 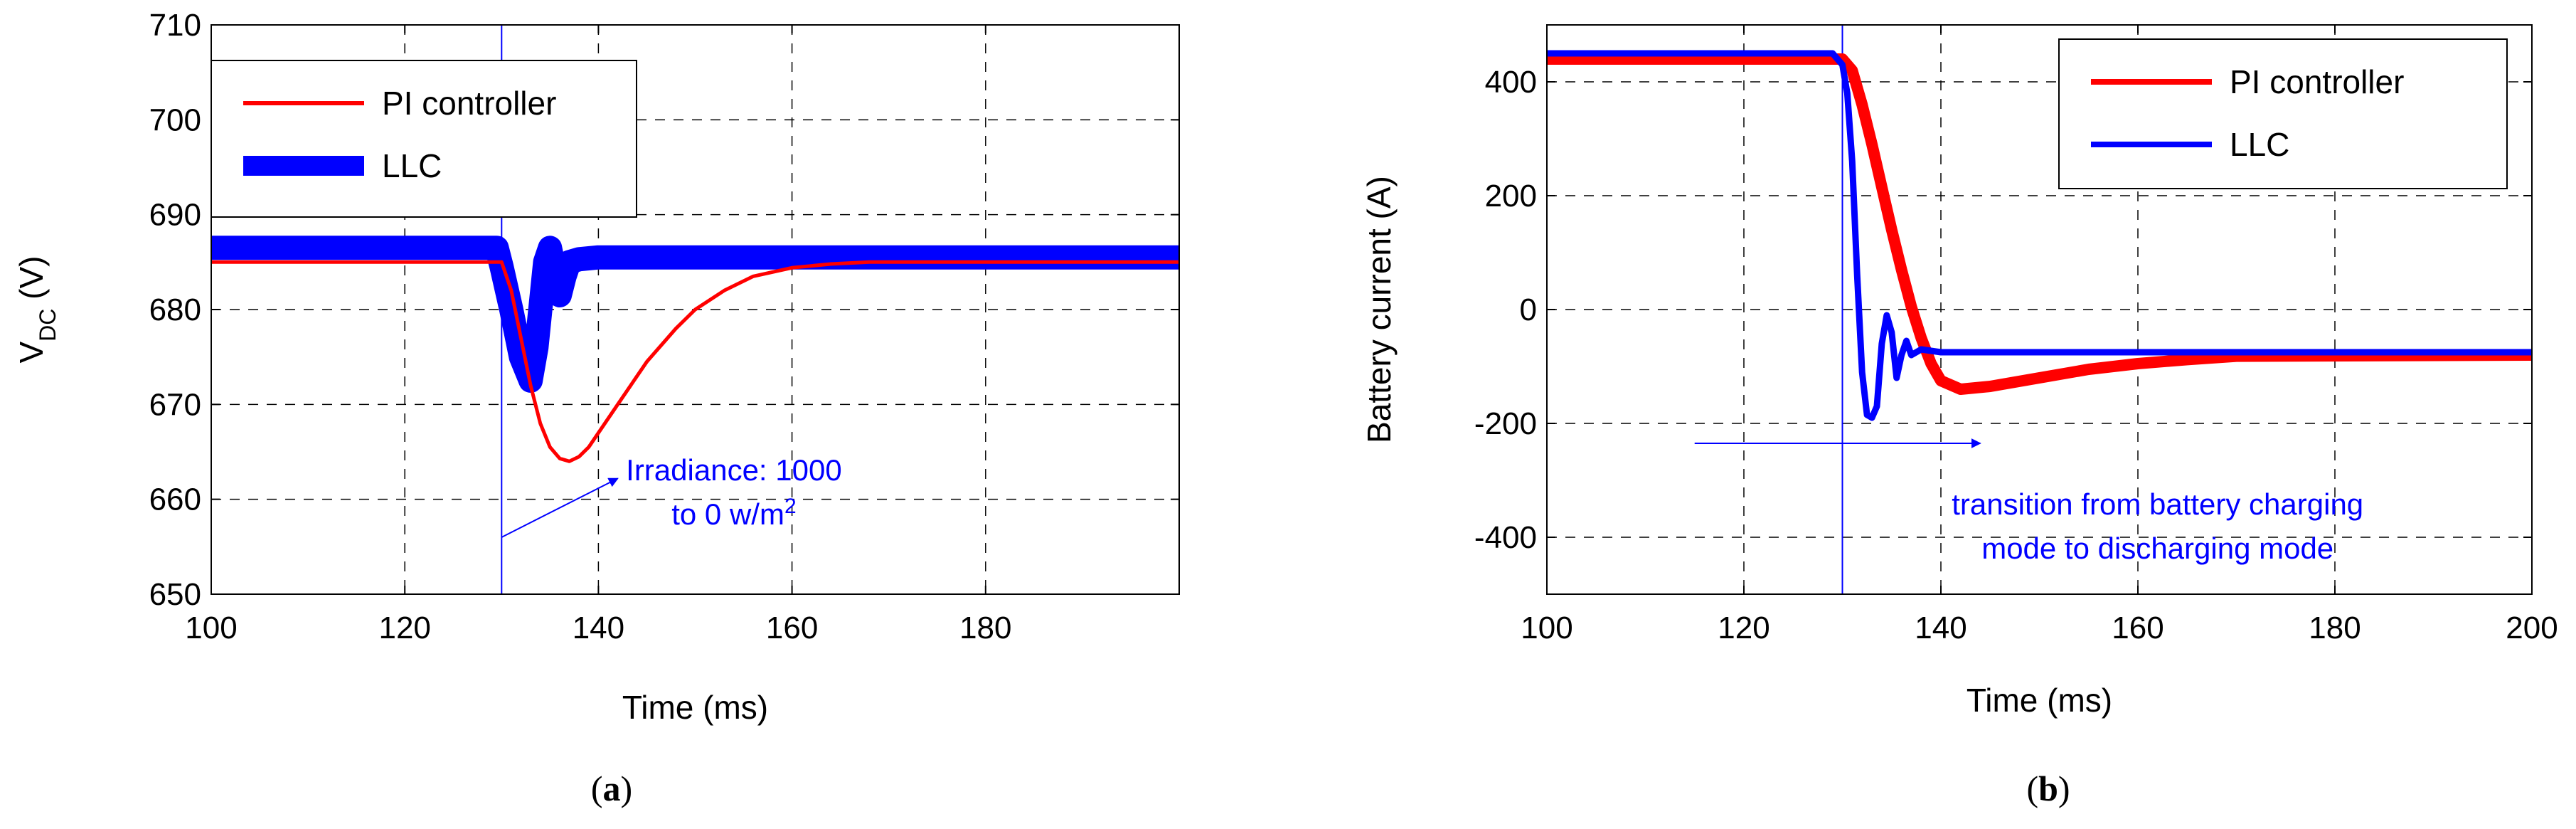 What do you see at coordinates (31, 353) in the screenshot?
I see `y-label-main: V` at bounding box center [31, 353].